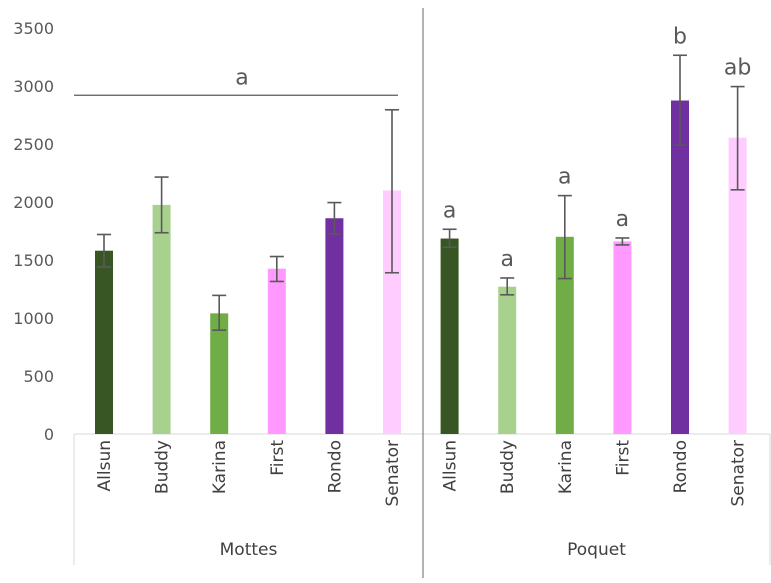 Image resolution: width=771 pixels, height=583 pixels. What do you see at coordinates (38, 376) in the screenshot?
I see `y-tick-label: 500` at bounding box center [38, 376].